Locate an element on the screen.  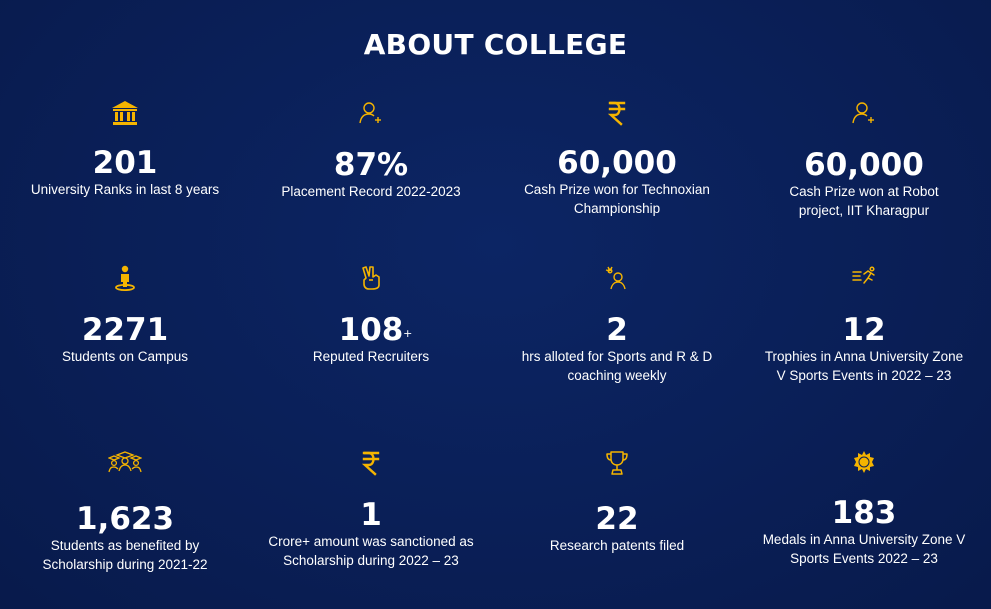
student-icon is located at coordinates (125, 280).